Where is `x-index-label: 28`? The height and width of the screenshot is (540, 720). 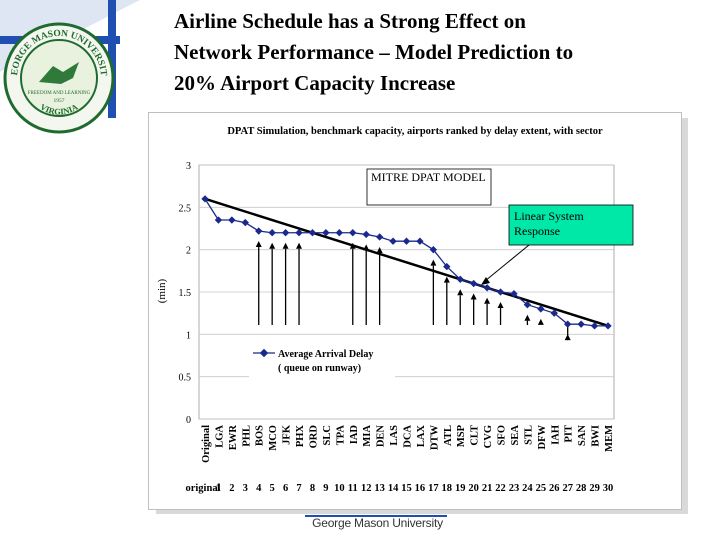
x-index-label: 28 is located at coordinates (581, 488).